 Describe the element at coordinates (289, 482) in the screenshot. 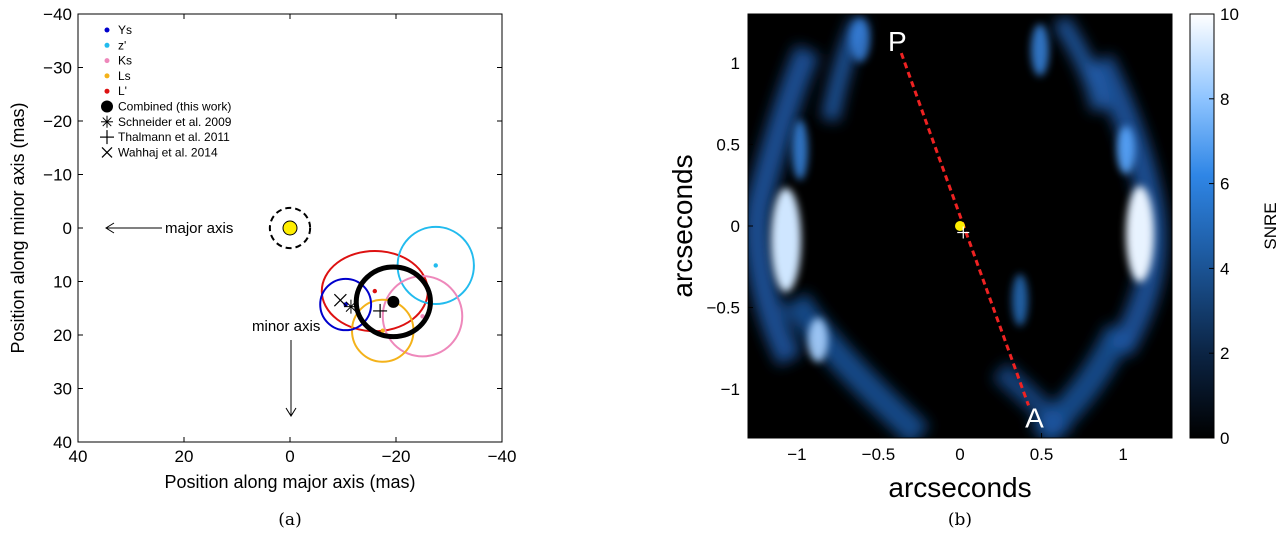

I see `panel-a-x-axis-label: Position along major axis (mas)` at that location.